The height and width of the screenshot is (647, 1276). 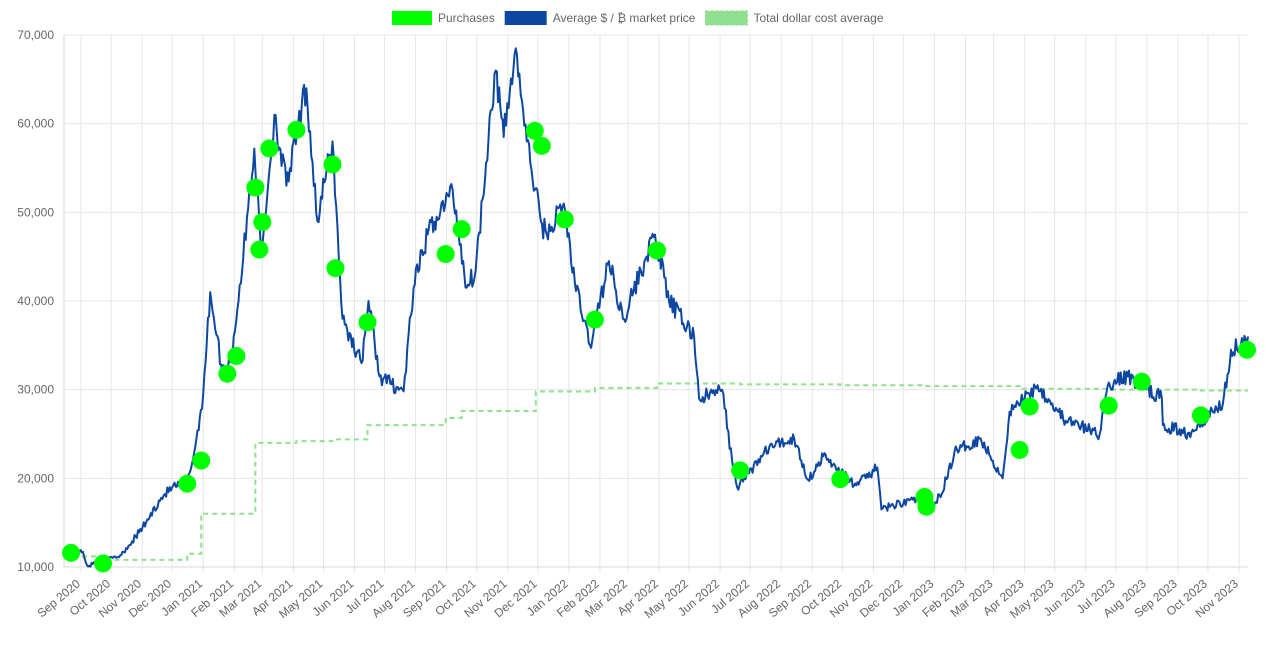 I want to click on legend-item: Average $ / ₿ market price, so click(x=600, y=18).